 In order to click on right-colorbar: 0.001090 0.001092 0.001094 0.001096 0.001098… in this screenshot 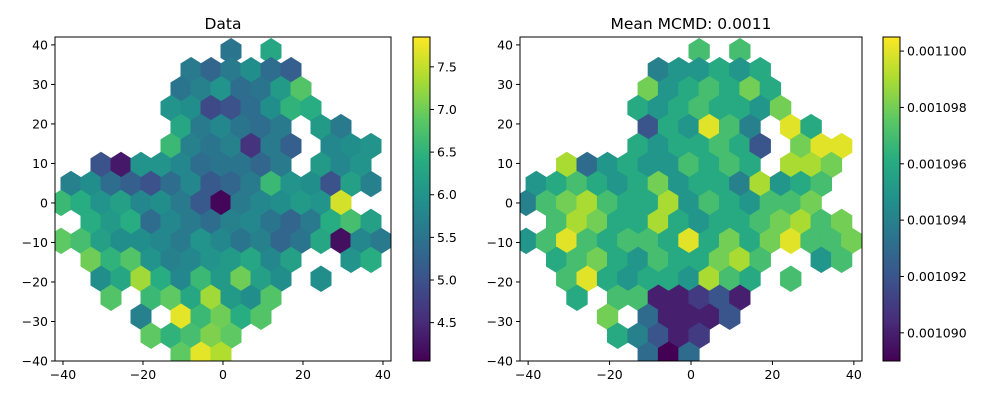, I will do `click(924, 199)`.